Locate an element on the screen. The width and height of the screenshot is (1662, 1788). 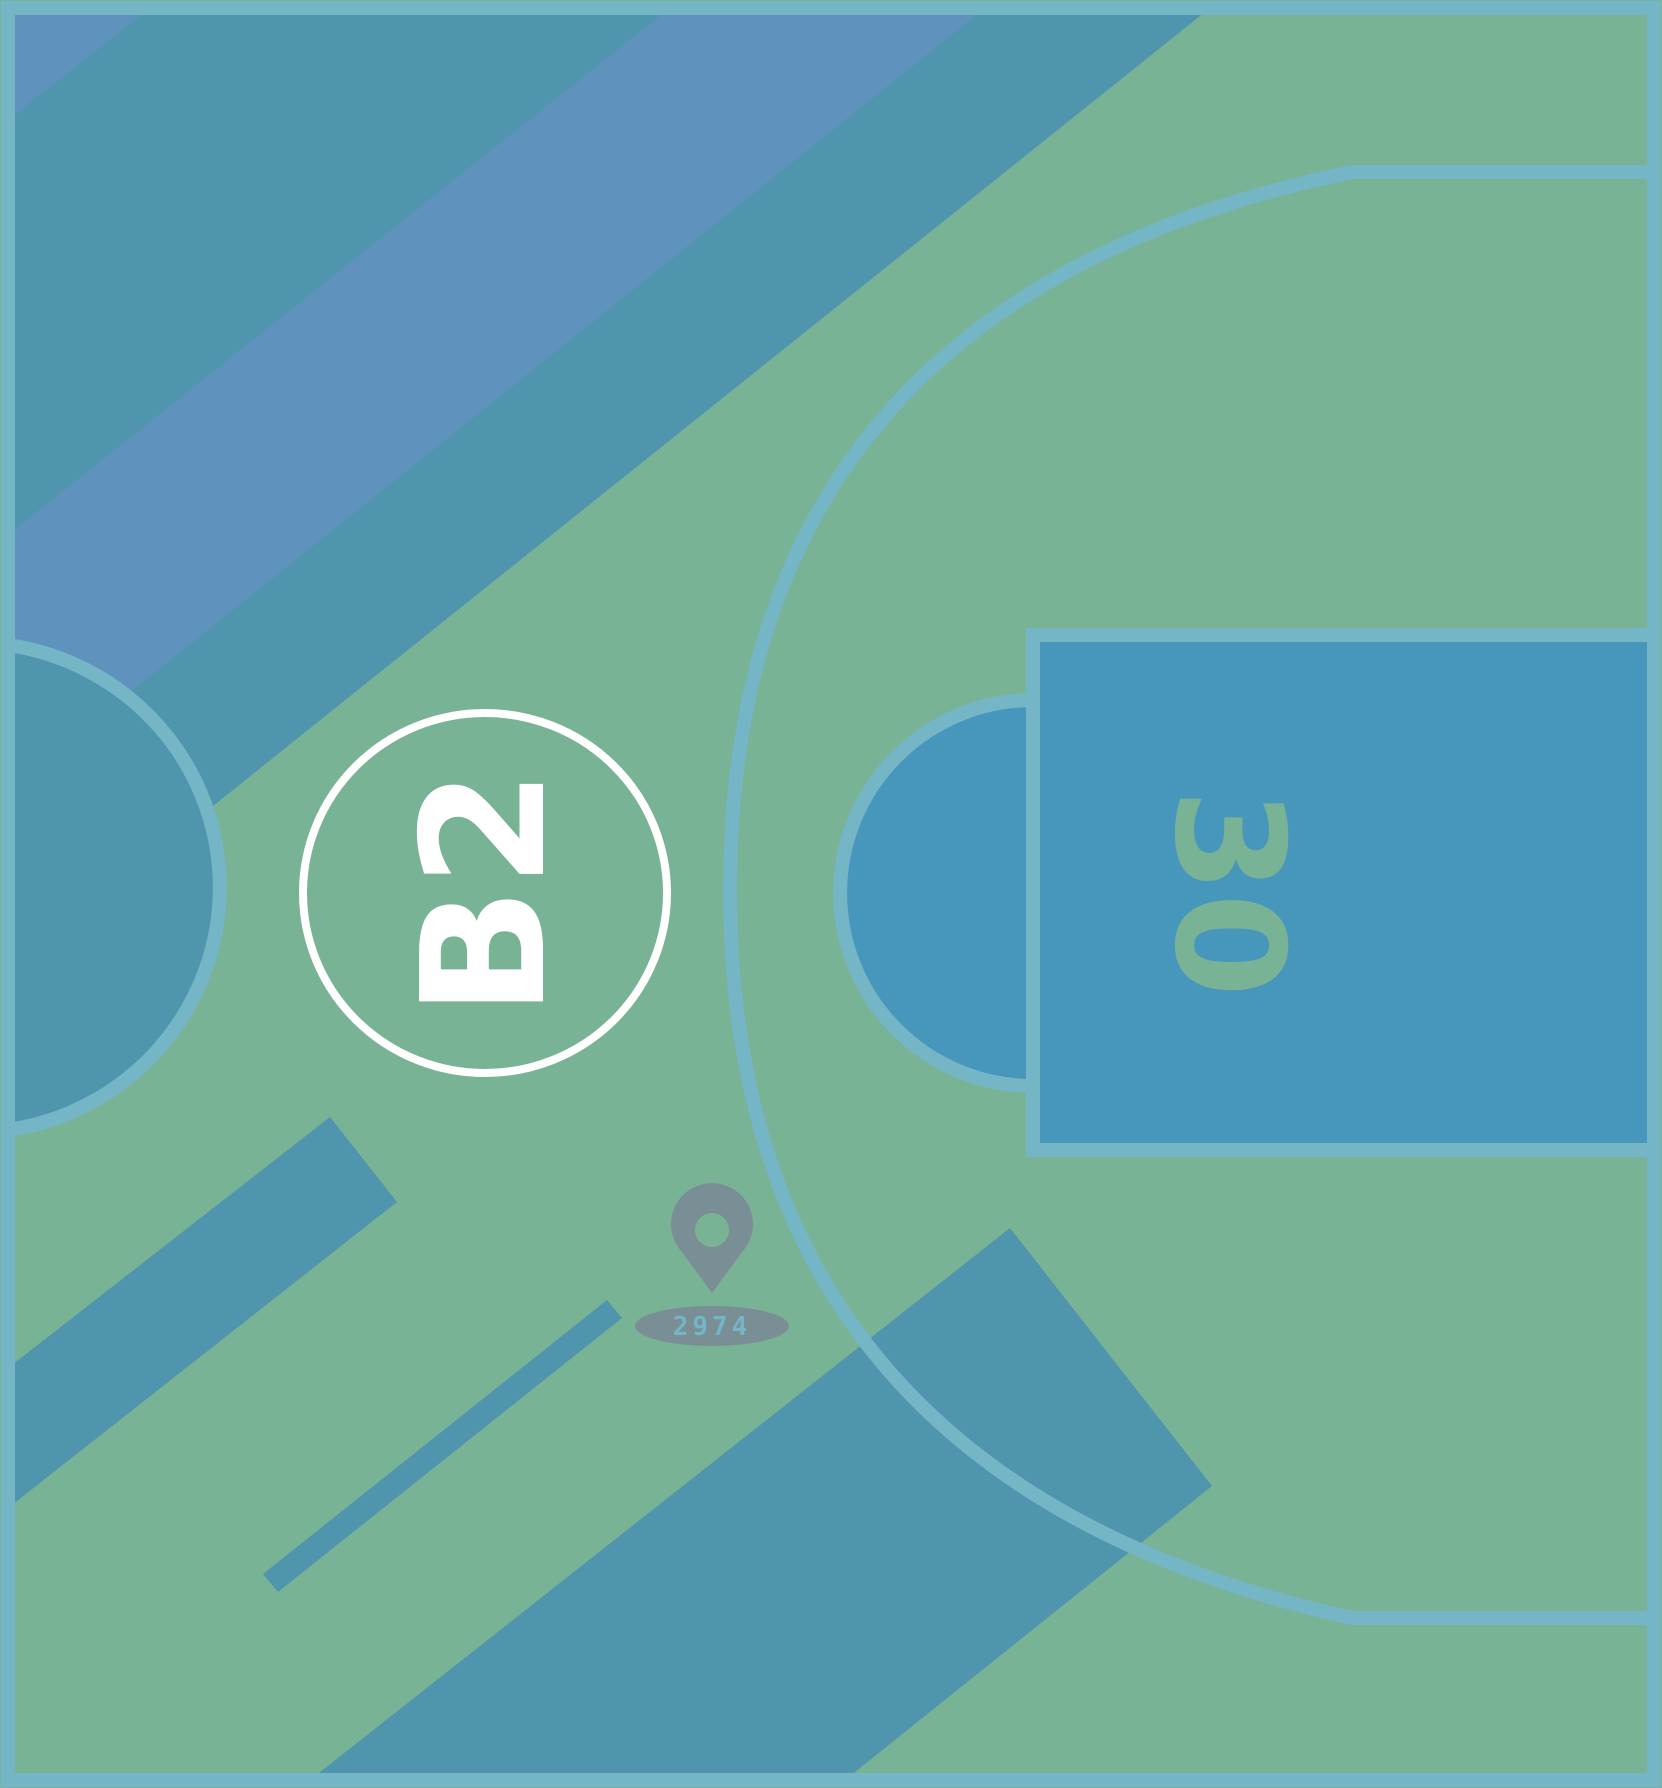
pin-label: 2974 is located at coordinates (712, 1327).